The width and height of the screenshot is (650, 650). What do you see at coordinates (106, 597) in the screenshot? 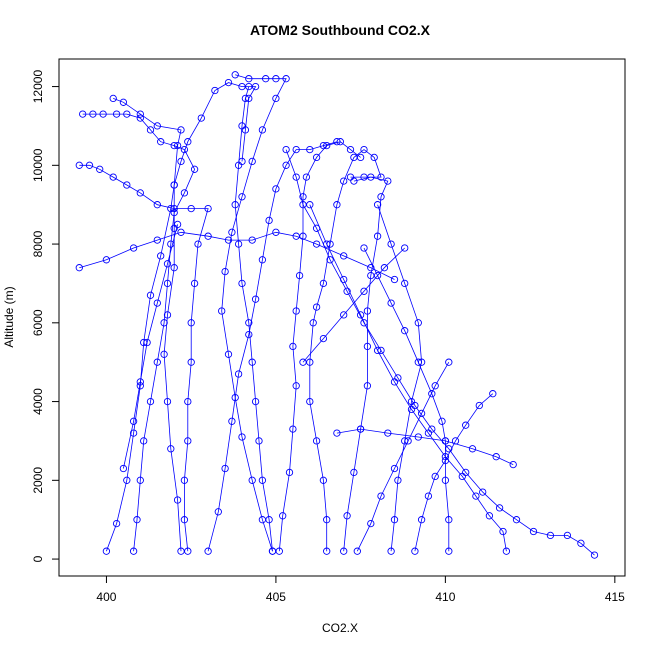
I see `x-tick-label-400: 400` at bounding box center [106, 597].